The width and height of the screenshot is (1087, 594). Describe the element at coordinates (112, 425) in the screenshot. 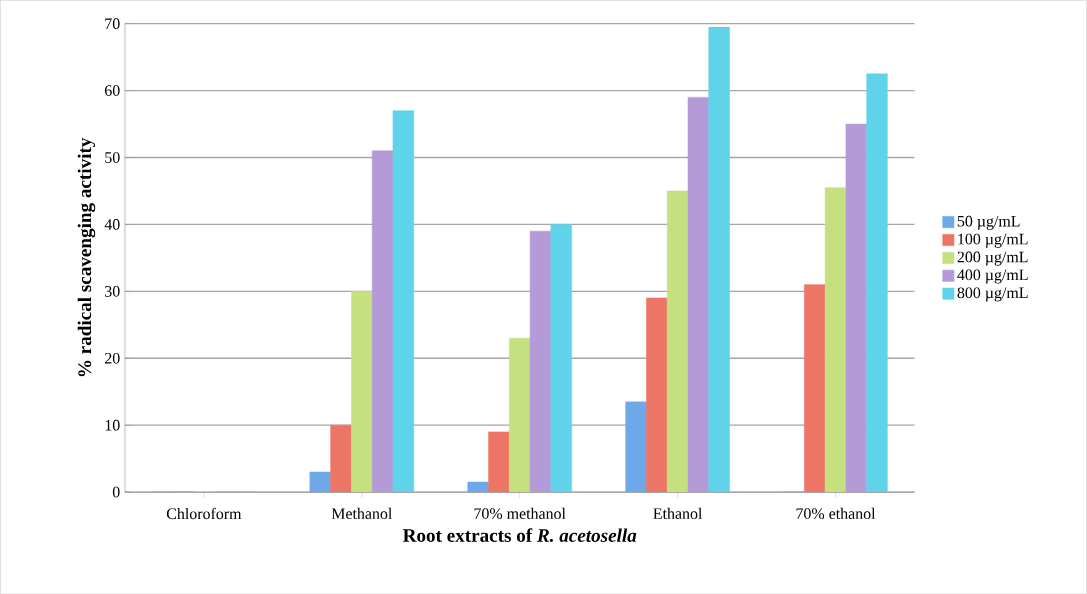

I see `y-tick-label: 10` at that location.